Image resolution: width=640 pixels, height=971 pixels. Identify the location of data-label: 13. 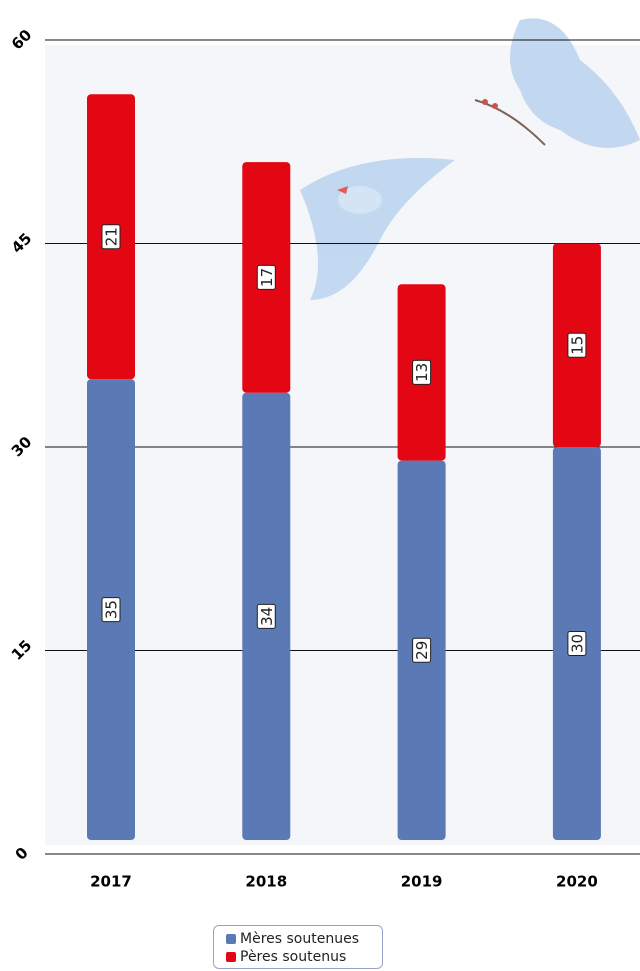
(422, 372).